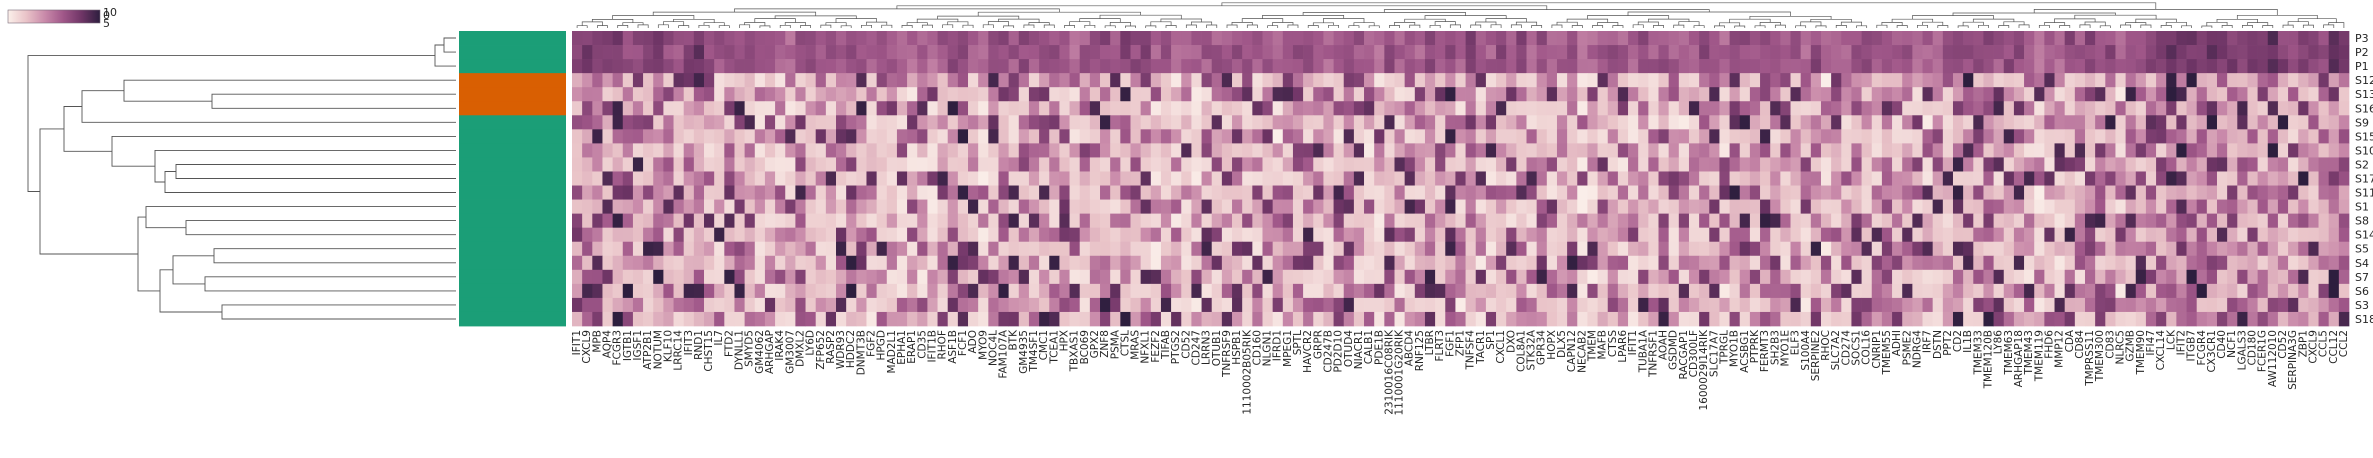  What do you see at coordinates (1349, 348) in the screenshot?
I see `column-label: OTUD4` at bounding box center [1349, 348].